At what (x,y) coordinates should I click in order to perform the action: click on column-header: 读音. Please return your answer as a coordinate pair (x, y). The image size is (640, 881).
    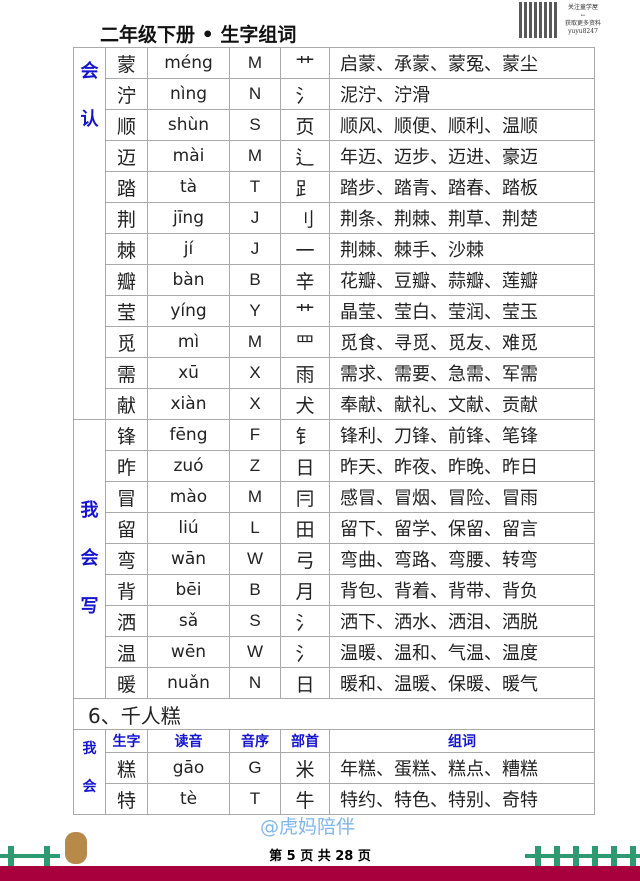
    Looking at the image, I should click on (188, 741).